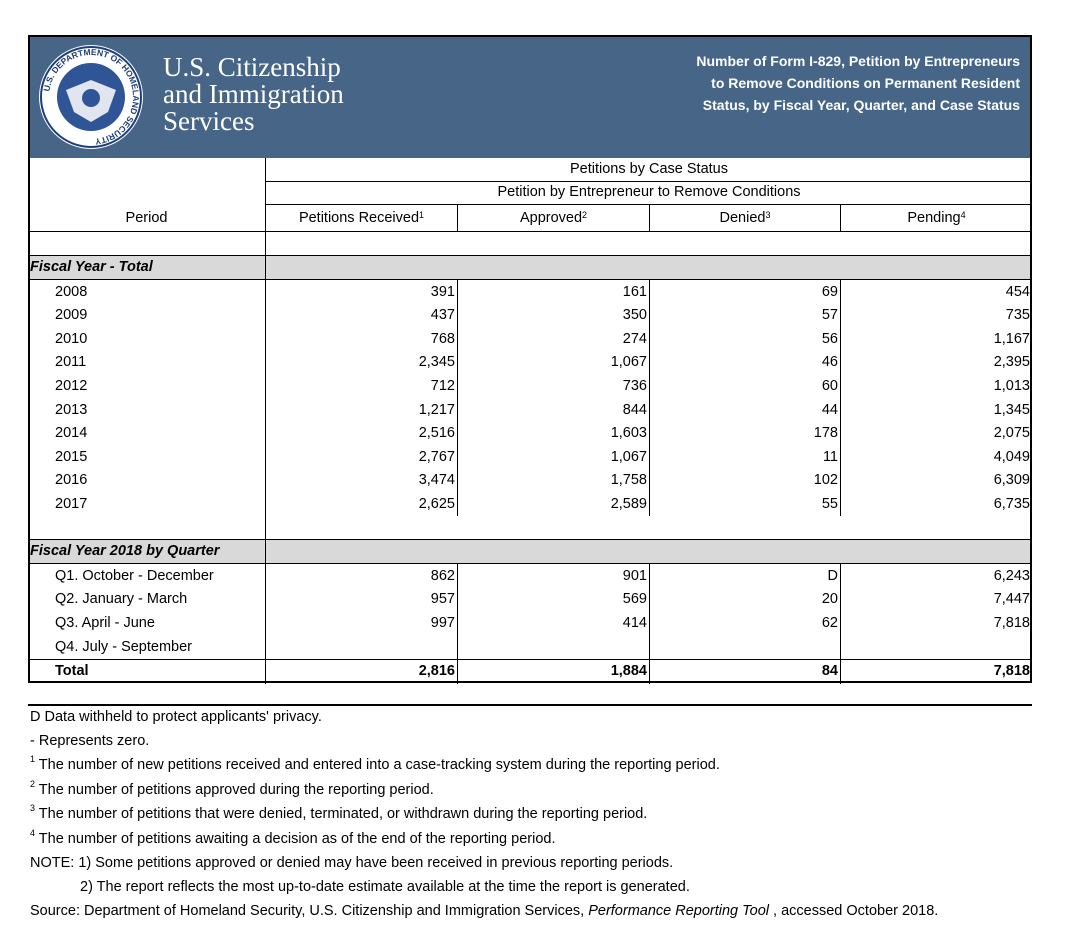 Image resolution: width=1080 pixels, height=947 pixels. I want to click on data-row-cell: 2,589, so click(553, 504).